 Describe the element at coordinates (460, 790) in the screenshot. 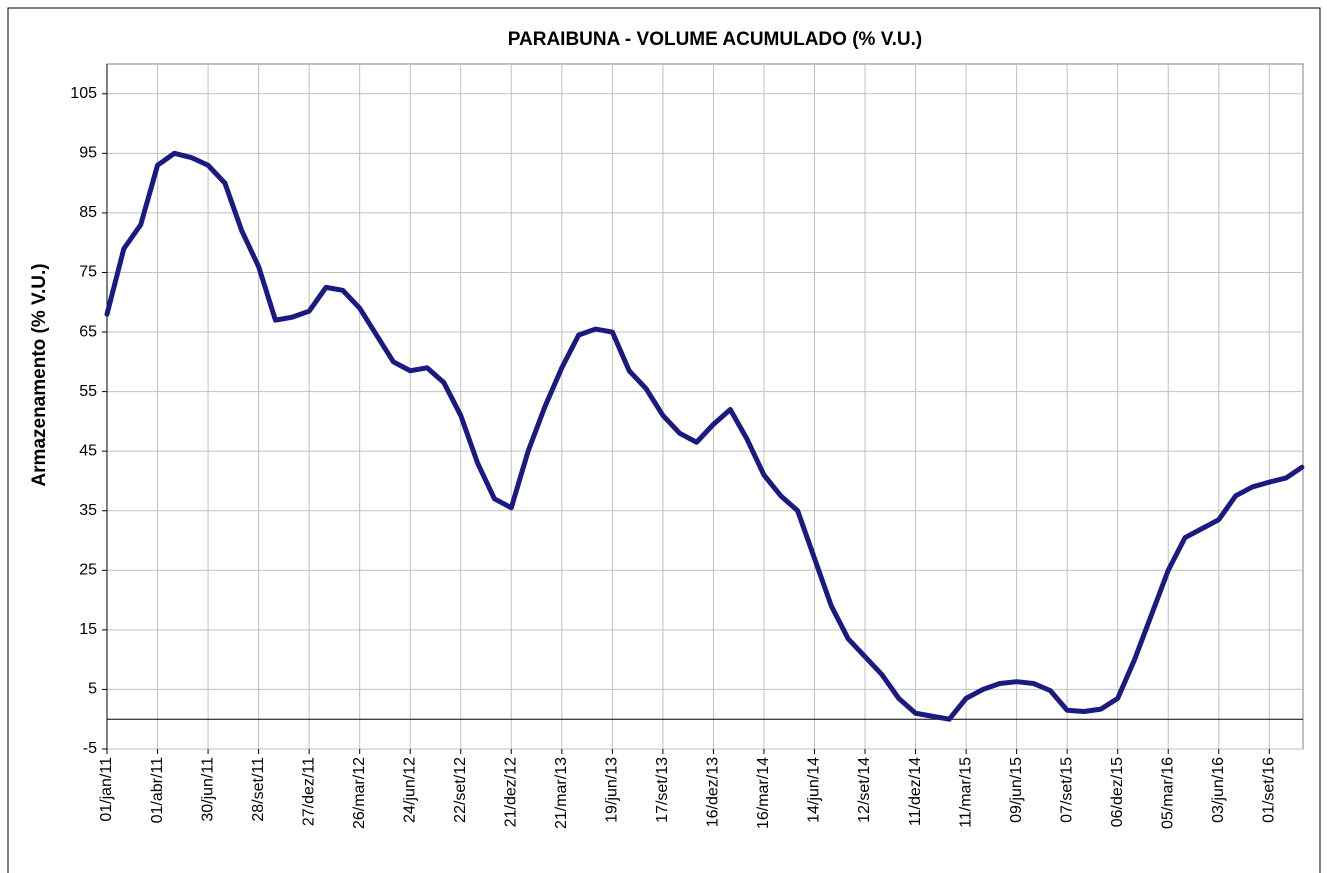

I see `x-tick-label: 22/set/12` at that location.